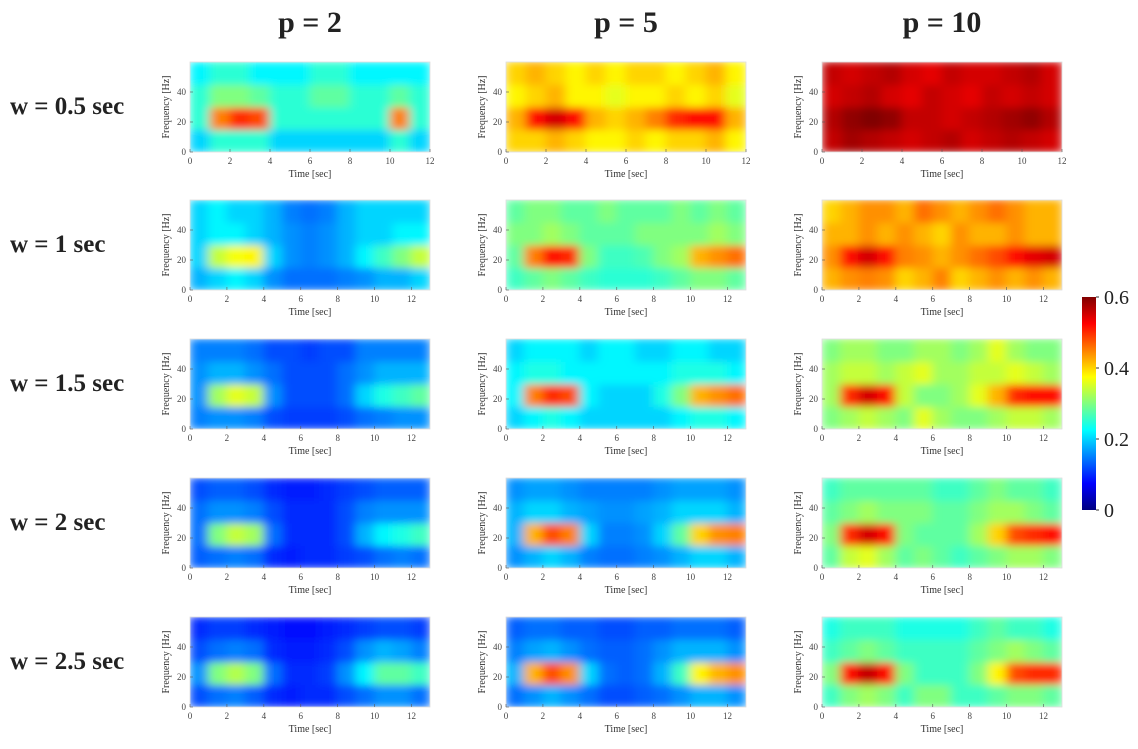 Image resolution: width=1138 pixels, height=749 pixels. I want to click on x-tick-label: 4, so click(580, 577).